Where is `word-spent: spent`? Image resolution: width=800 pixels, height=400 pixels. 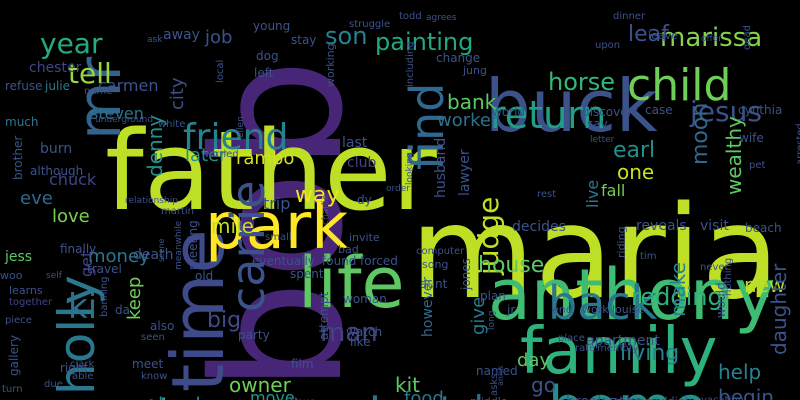
word-spent: spent is located at coordinates (307, 274).